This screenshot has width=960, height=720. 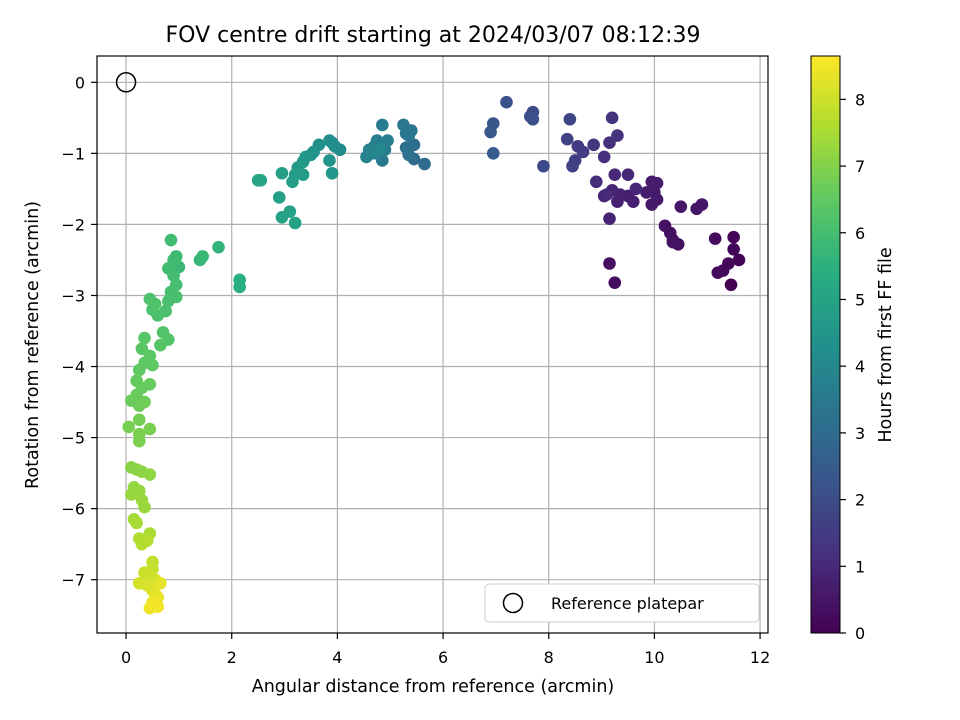 What do you see at coordinates (79, 331) in the screenshot?
I see `y-axis-ticks: 0 −1 −2 −3 −4 −5 −6 −7` at bounding box center [79, 331].